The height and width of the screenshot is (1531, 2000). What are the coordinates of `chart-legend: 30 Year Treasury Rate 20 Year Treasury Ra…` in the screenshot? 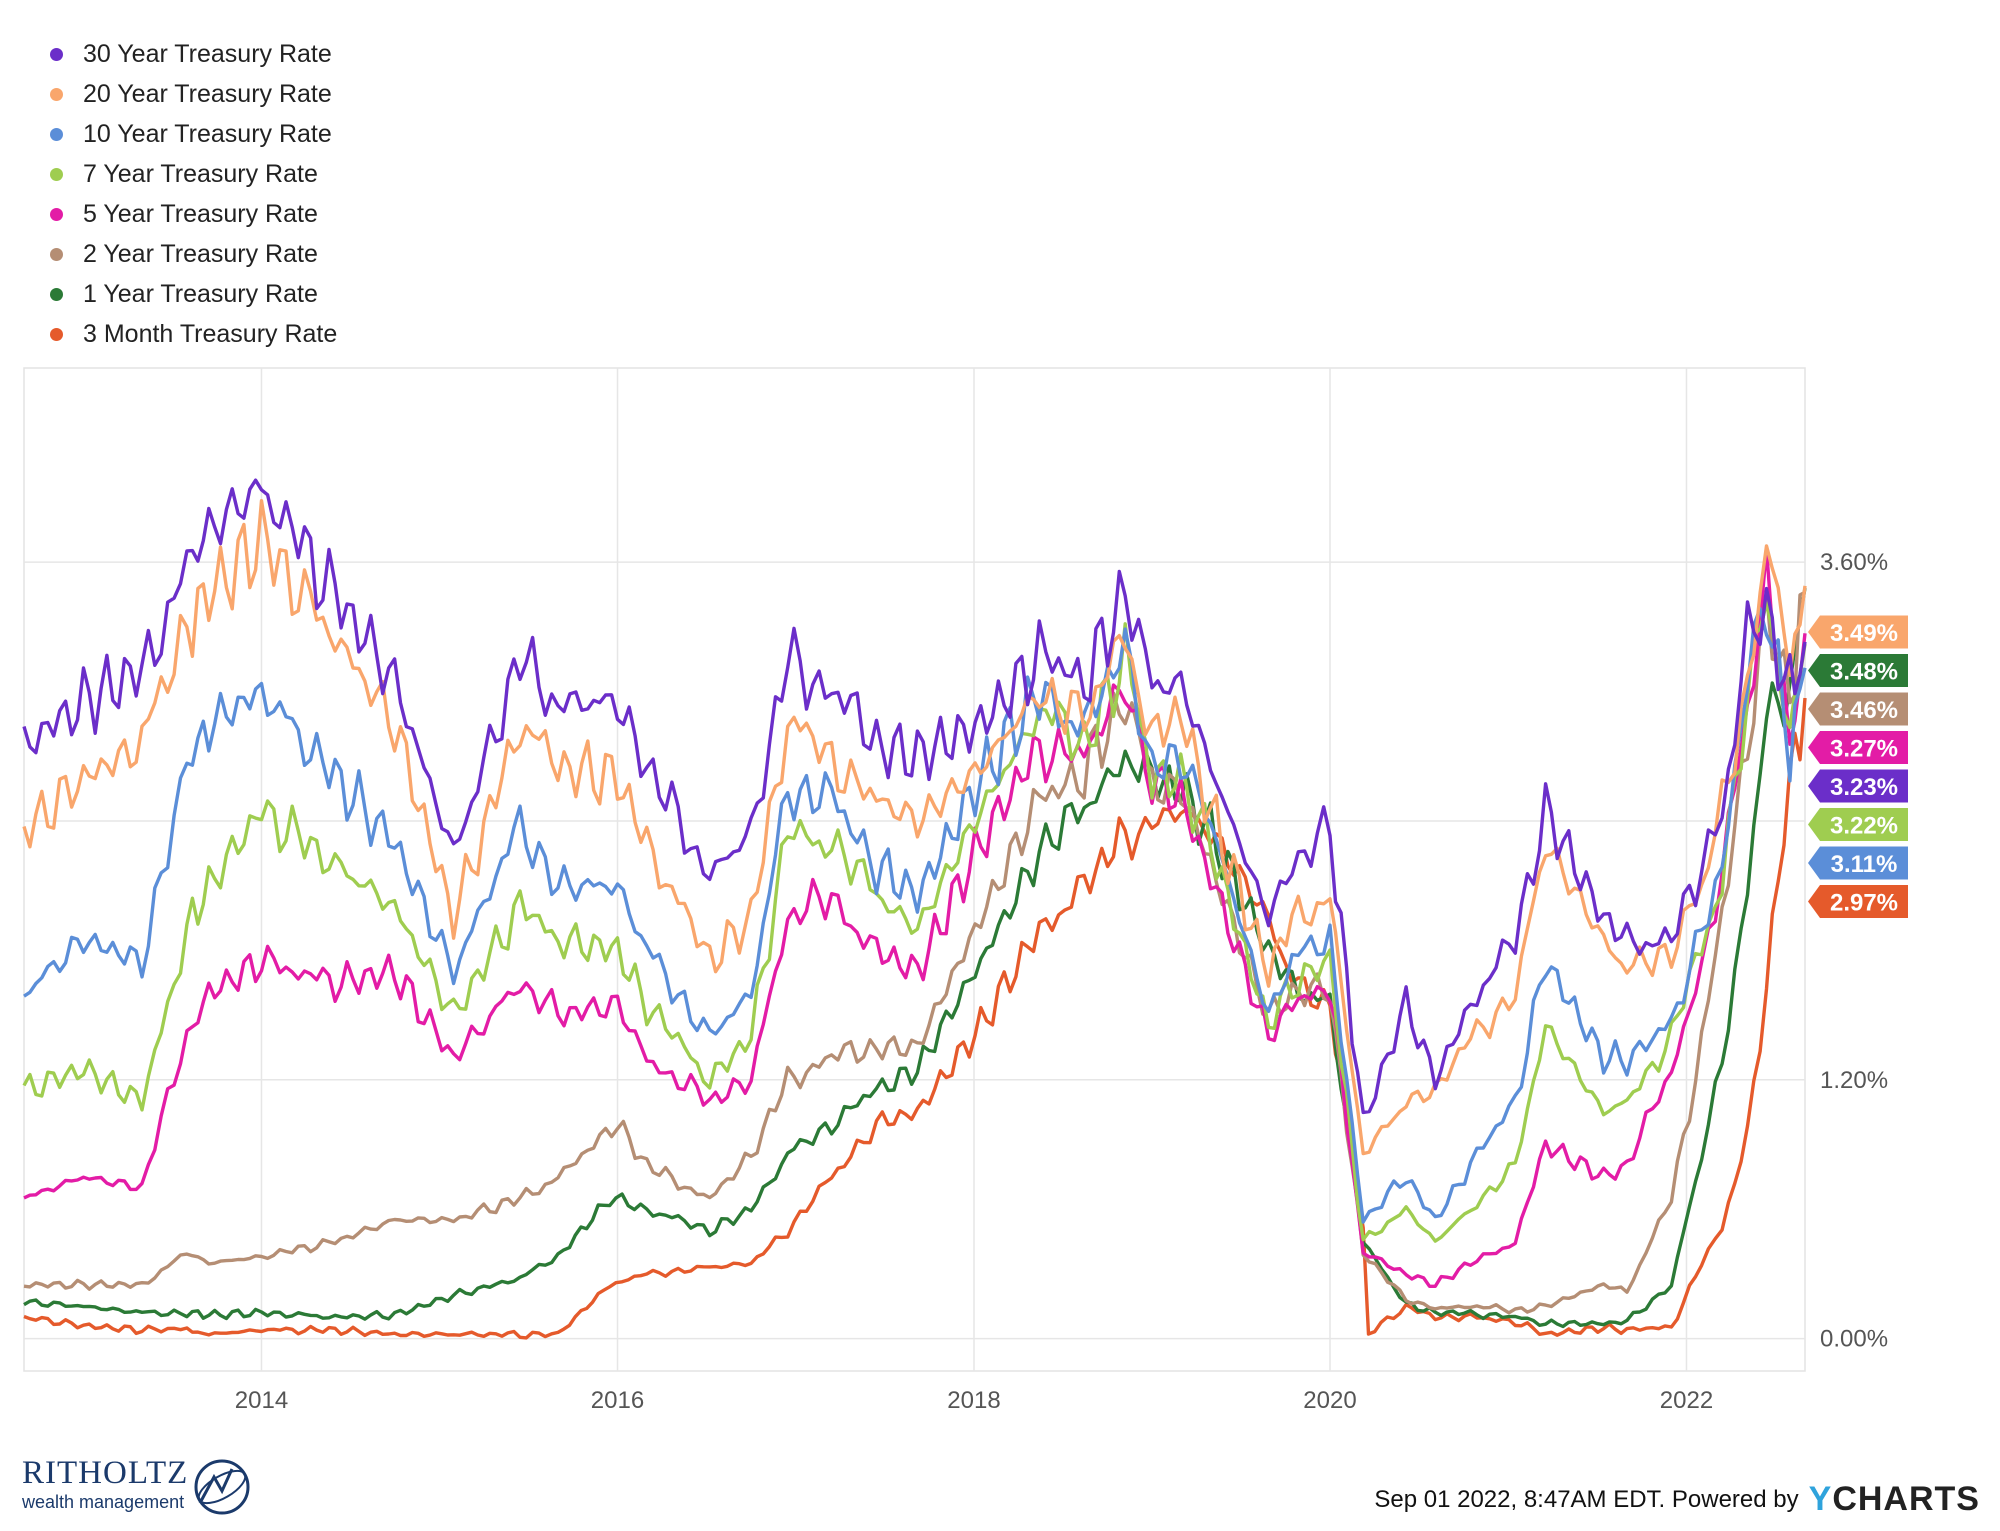 It's located at (193, 194).